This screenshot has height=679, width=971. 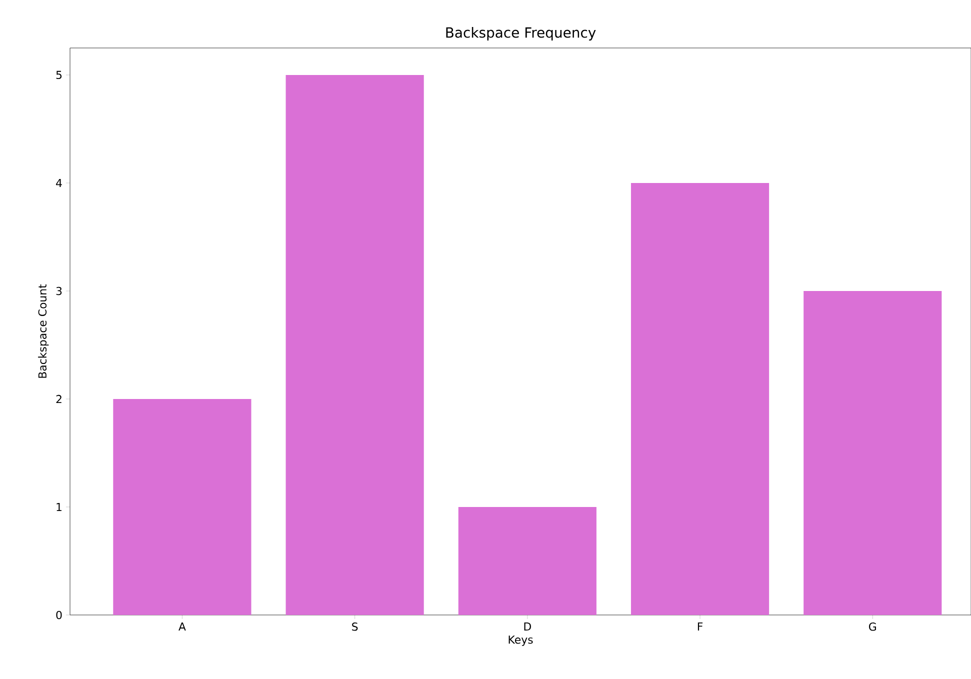 What do you see at coordinates (59, 75) in the screenshot?
I see `y-tick-label: 5` at bounding box center [59, 75].